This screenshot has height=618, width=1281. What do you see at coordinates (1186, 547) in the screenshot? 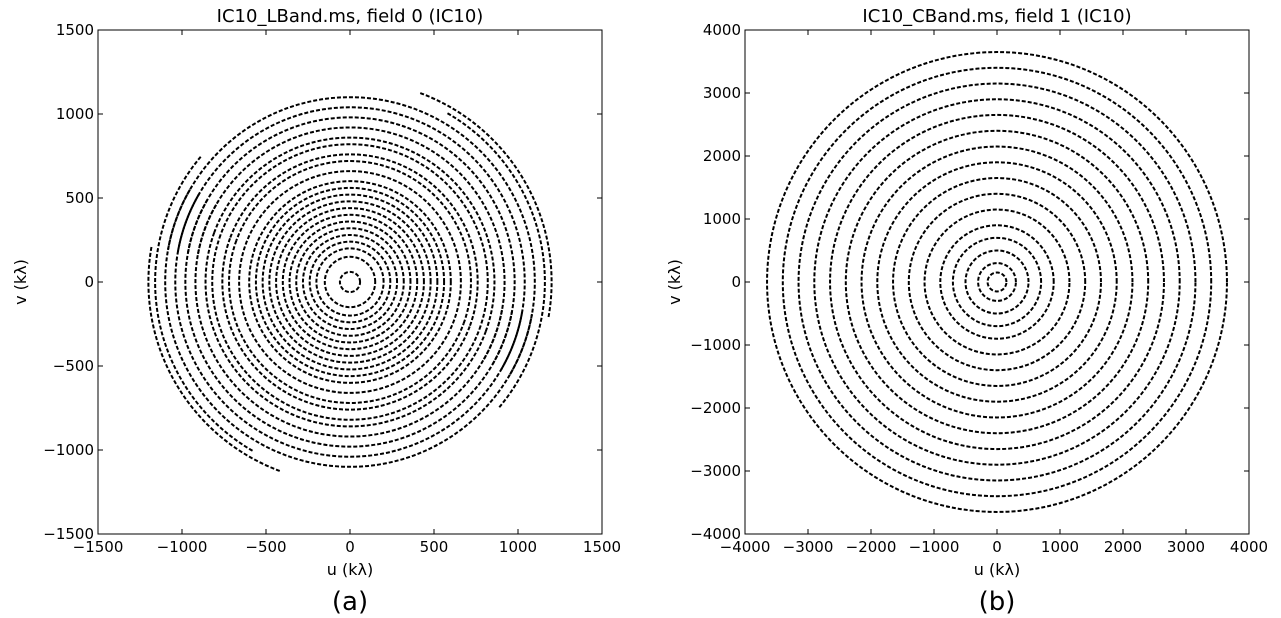
I see `x-tick-label: 3000` at bounding box center [1186, 547].